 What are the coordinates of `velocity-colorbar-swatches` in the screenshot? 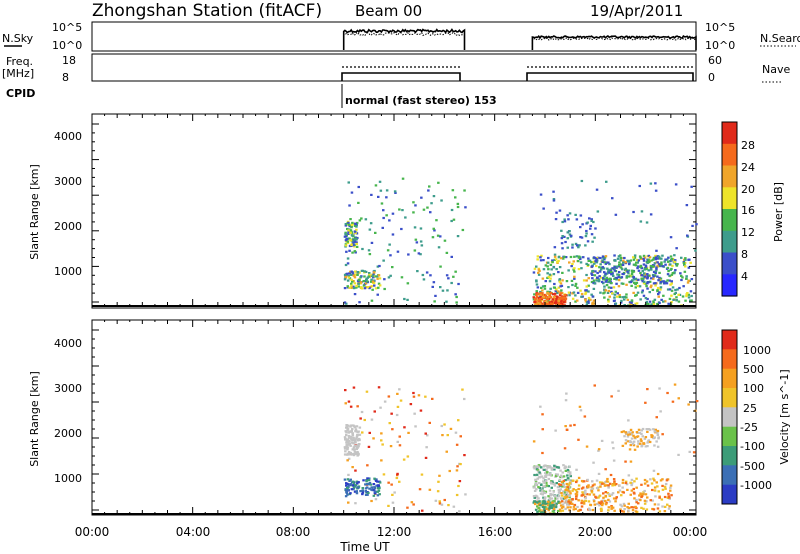 It's located at (729, 417).